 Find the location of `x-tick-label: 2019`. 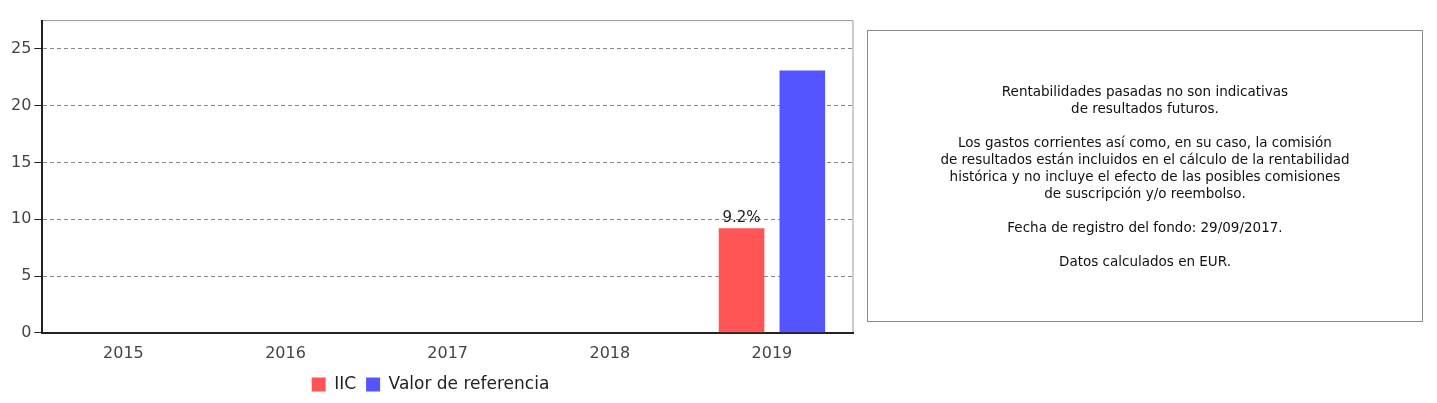

x-tick-label: 2019 is located at coordinates (772, 352).